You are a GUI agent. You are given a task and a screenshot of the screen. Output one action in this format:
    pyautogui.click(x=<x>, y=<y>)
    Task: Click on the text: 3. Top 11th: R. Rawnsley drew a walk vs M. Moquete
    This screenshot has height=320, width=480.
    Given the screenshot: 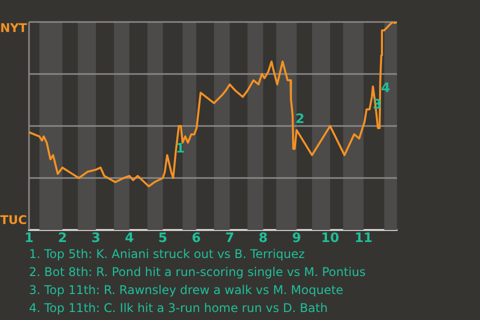 What is the action you would take?
    pyautogui.click(x=186, y=290)
    